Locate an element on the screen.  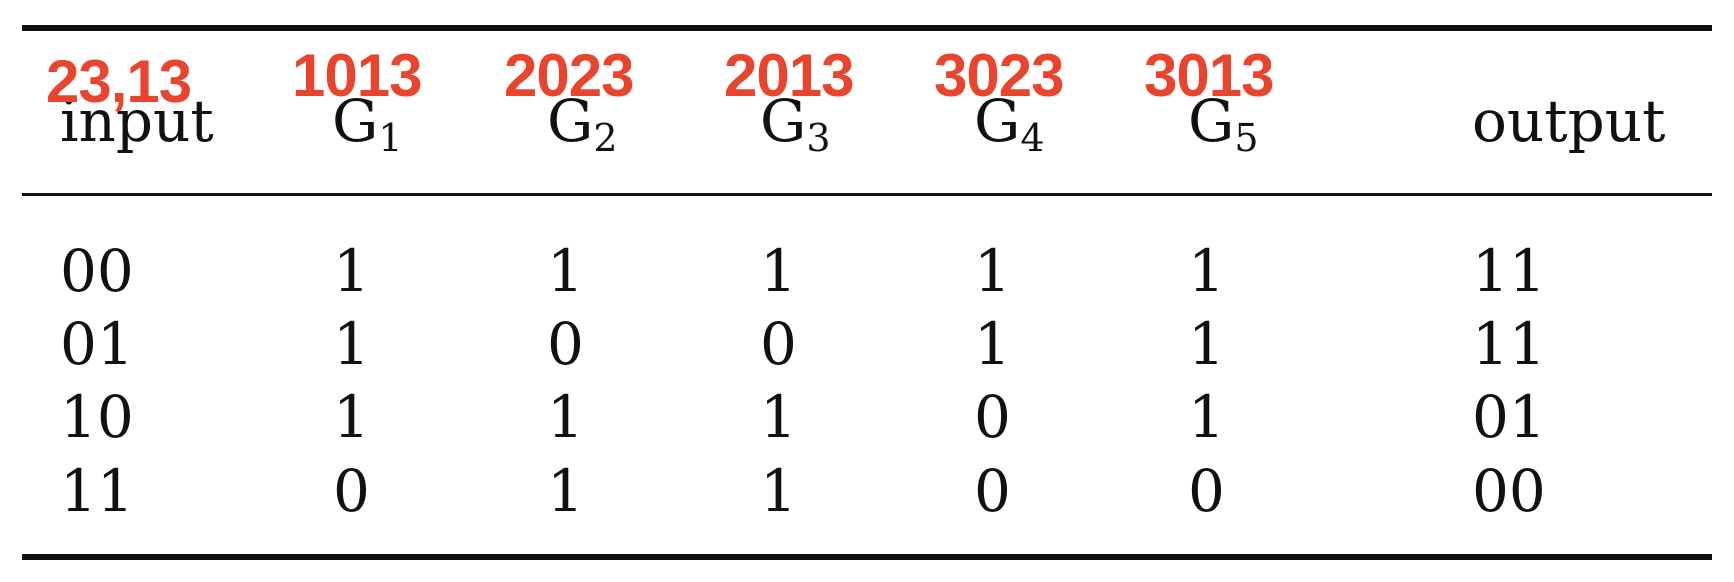
cell-r2-g3: 0 is located at coordinates (778, 344).